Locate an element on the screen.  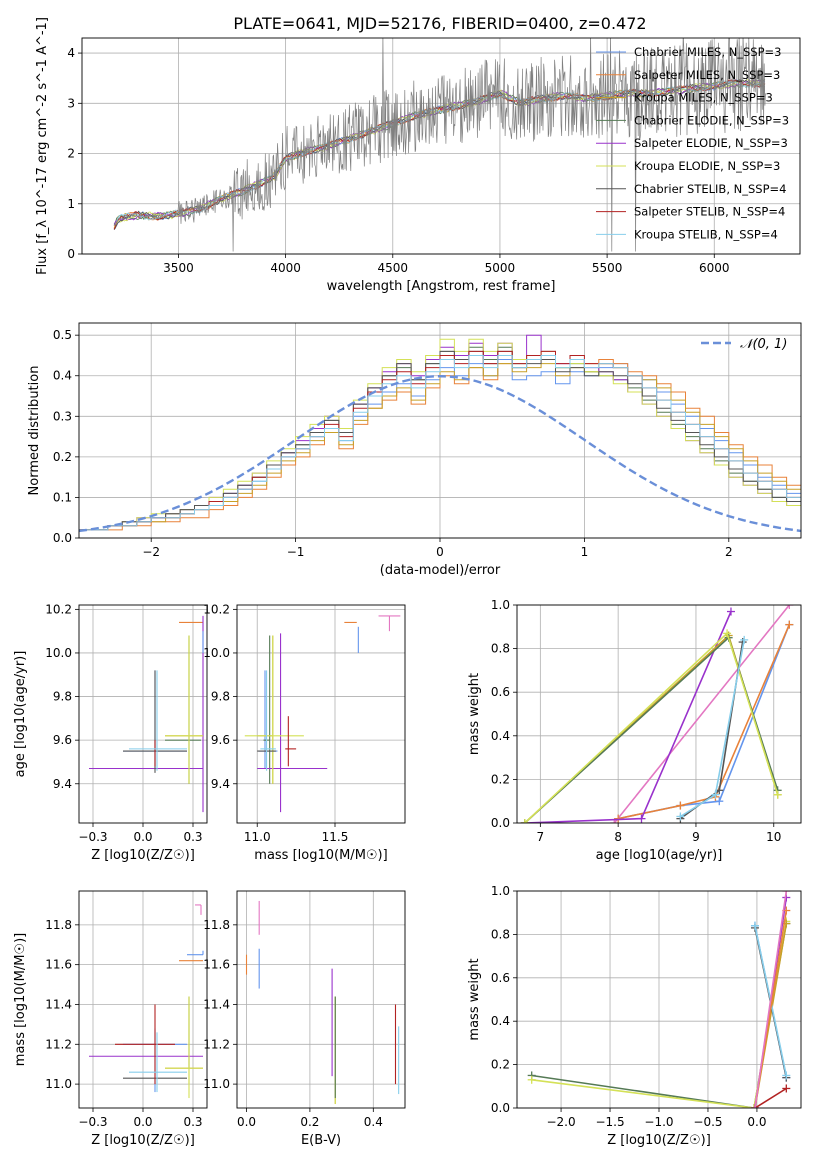
y-tick-label: 9.6 is located at coordinates (62, 740).